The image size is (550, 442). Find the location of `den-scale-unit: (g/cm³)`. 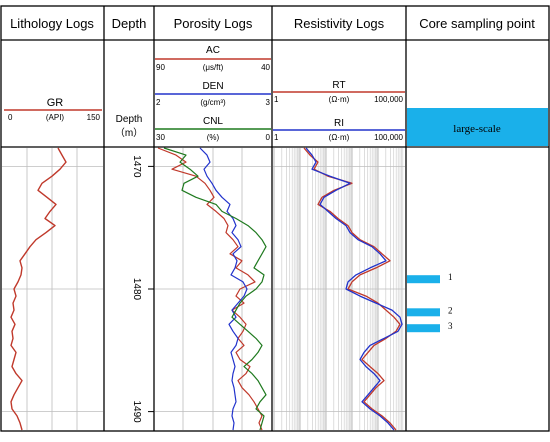

den-scale-unit: (g/cm³) is located at coordinates (213, 102).